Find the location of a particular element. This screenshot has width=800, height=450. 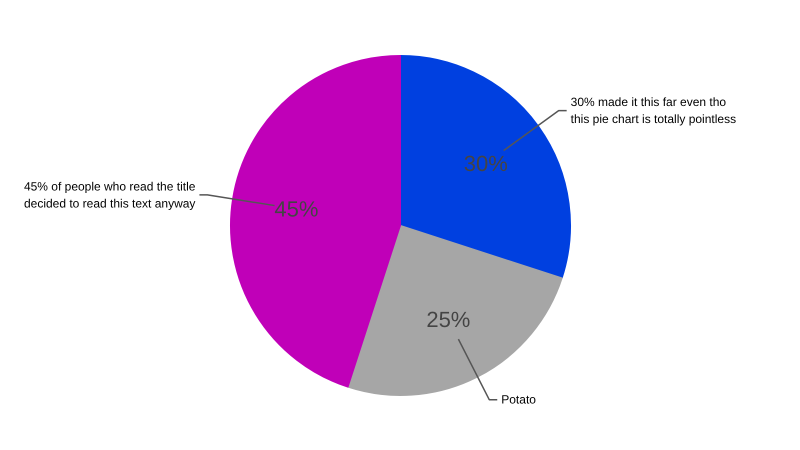

slice-label: Potato is located at coordinates (518, 399).